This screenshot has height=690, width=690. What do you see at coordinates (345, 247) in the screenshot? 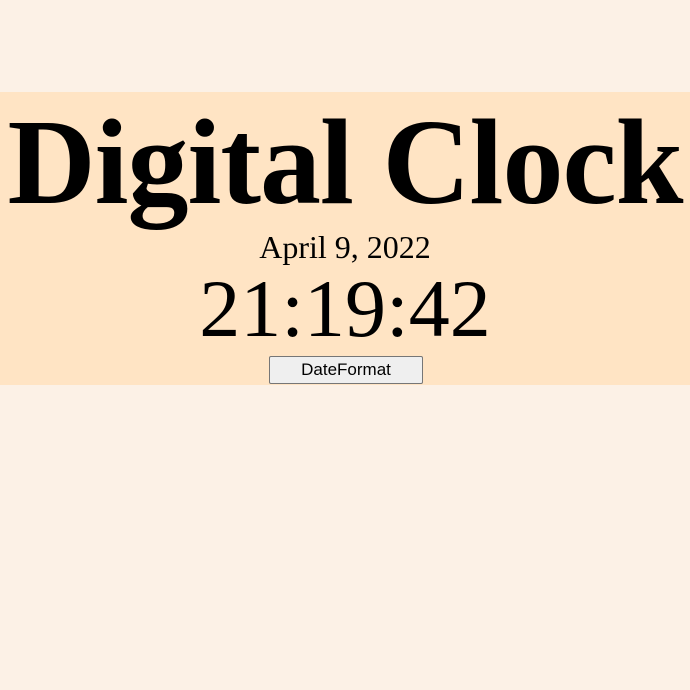
I see `date-display: April 9, 2022` at bounding box center [345, 247].